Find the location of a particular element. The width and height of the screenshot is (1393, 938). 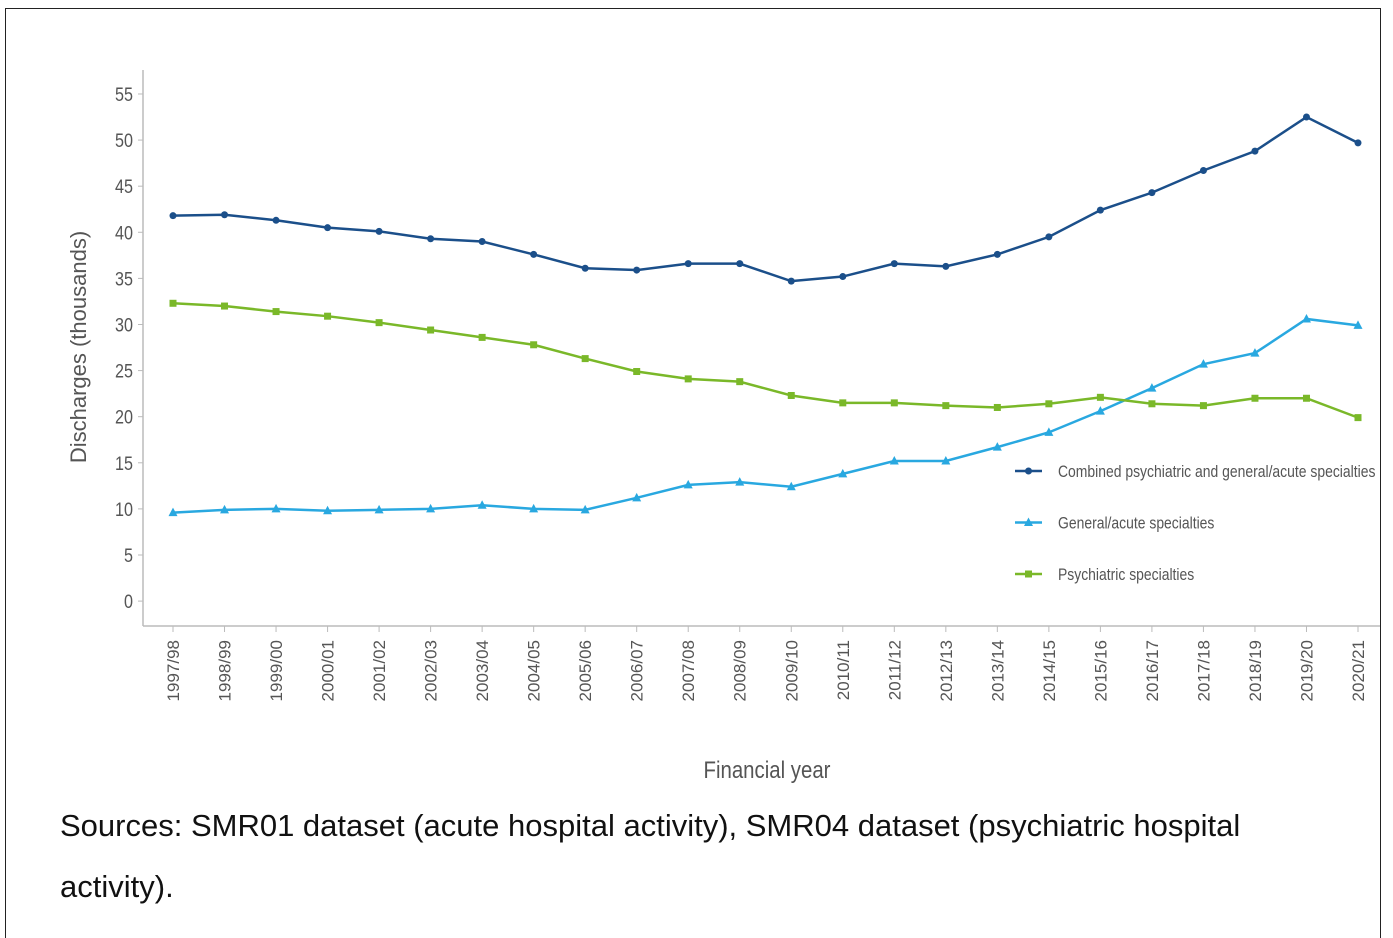

x-tick-label: 2014/15 is located at coordinates (1049, 670).